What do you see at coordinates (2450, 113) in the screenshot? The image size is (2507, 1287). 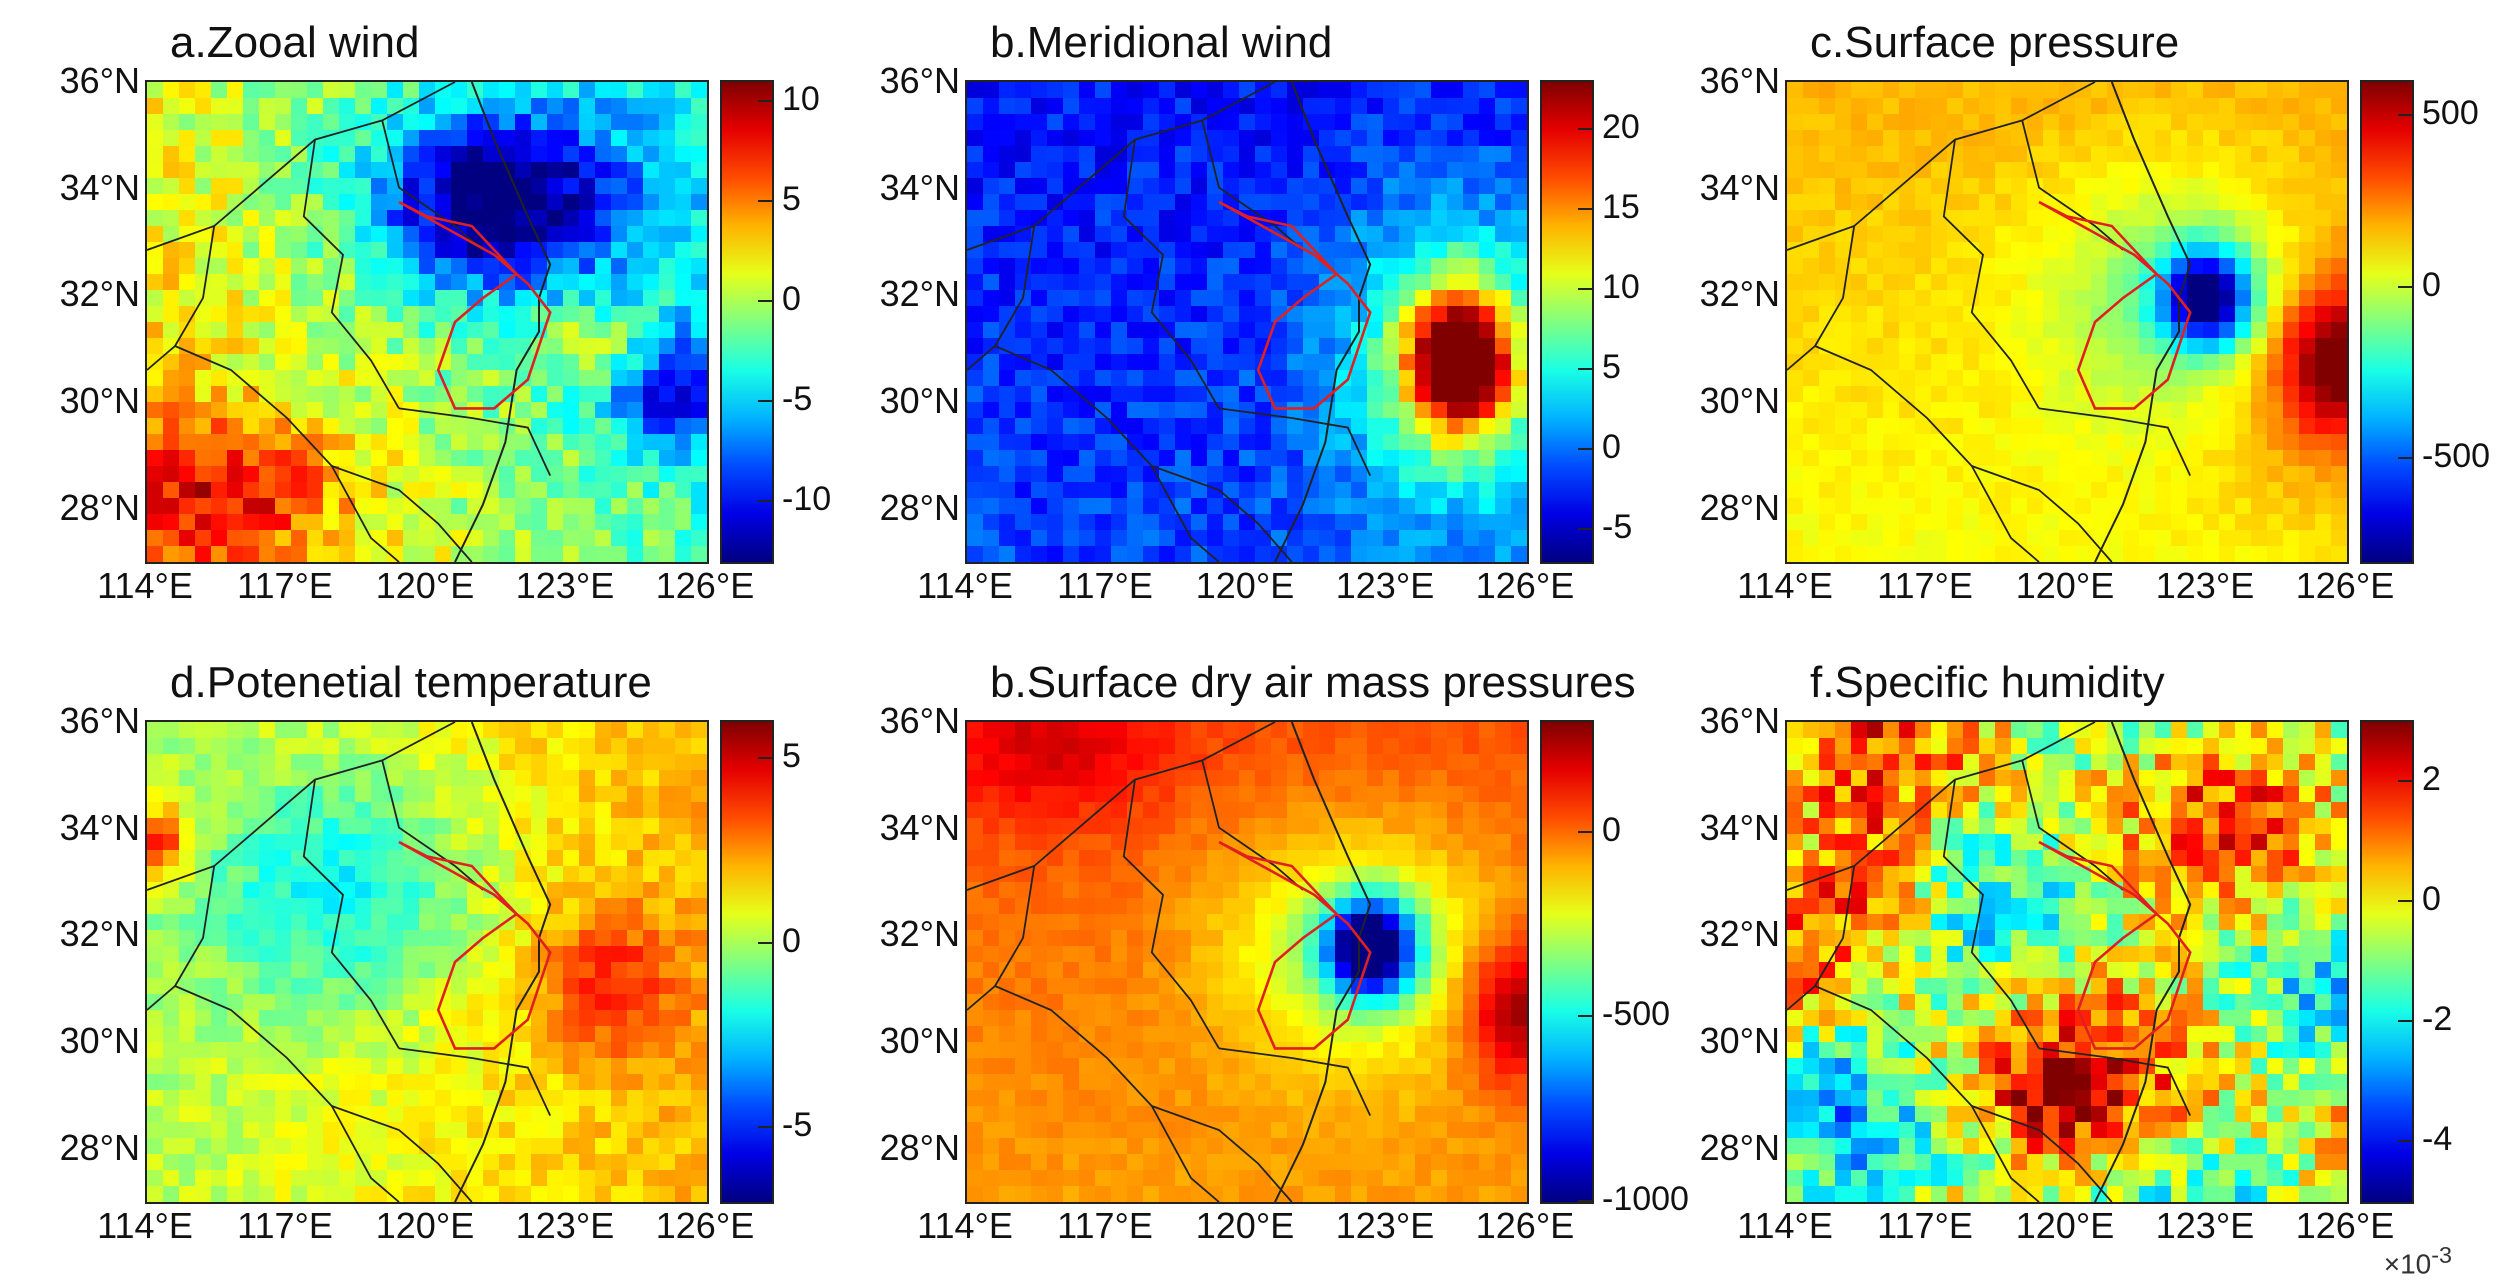 I see `colorbar-tick-label: 500` at bounding box center [2450, 113].